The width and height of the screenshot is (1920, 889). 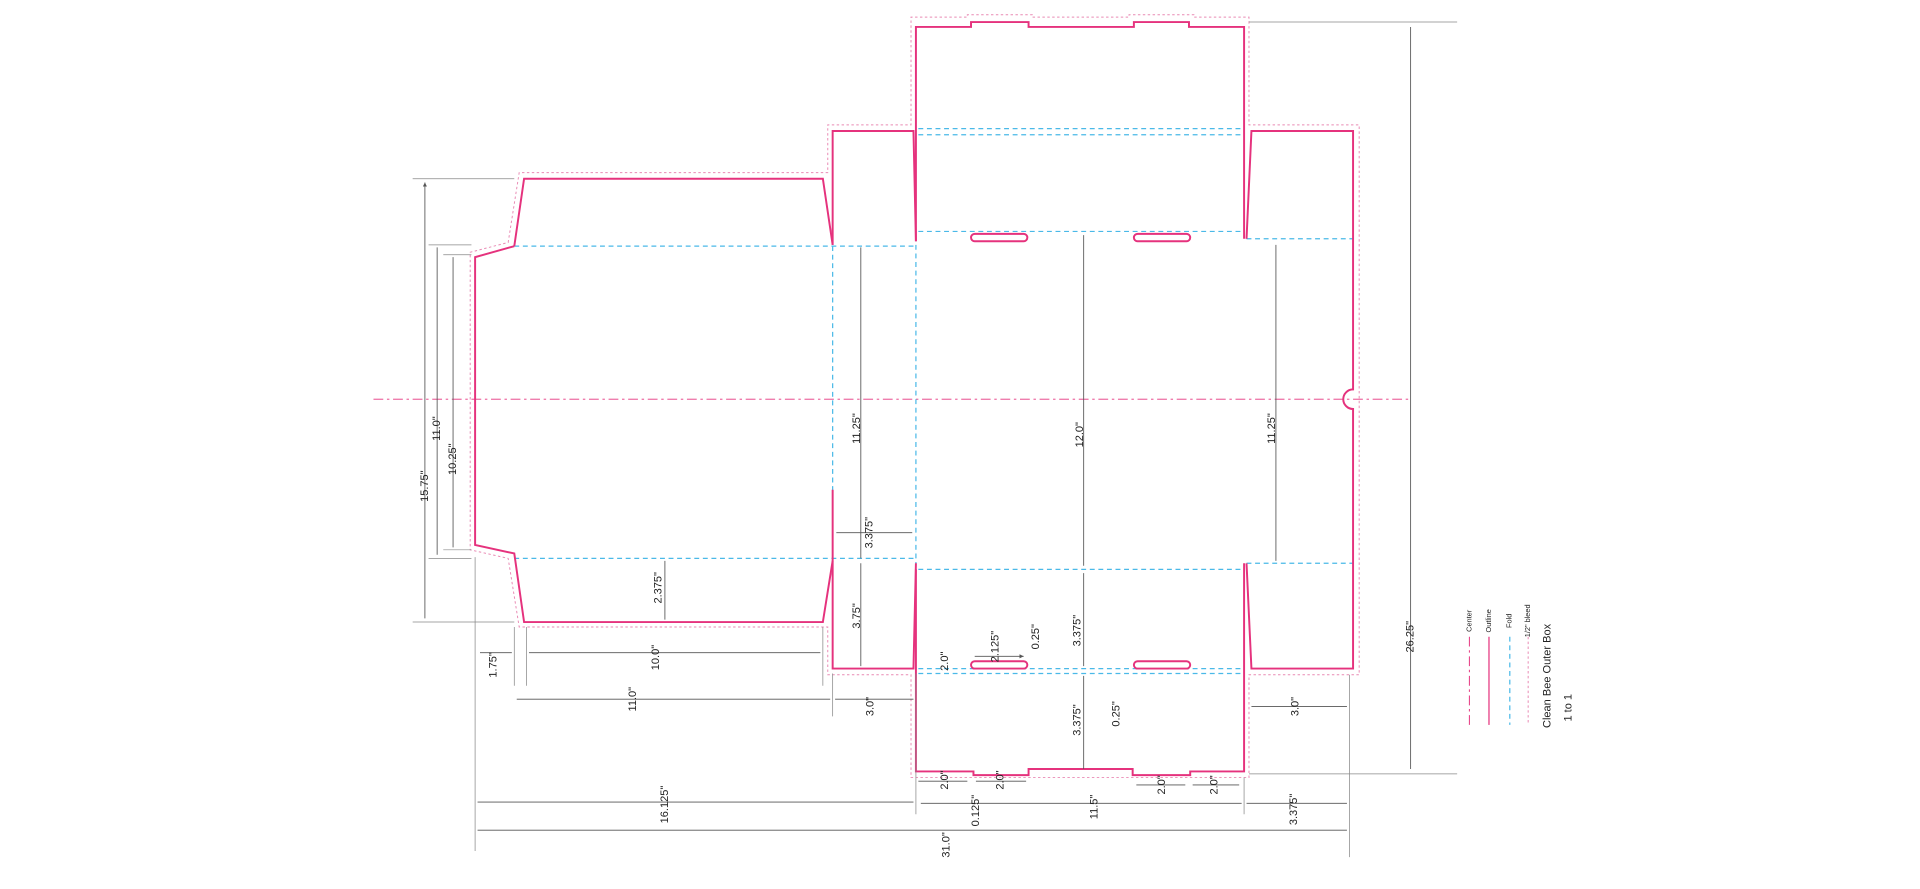 I want to click on dimension-label: 12.0", so click(x=1080, y=434).